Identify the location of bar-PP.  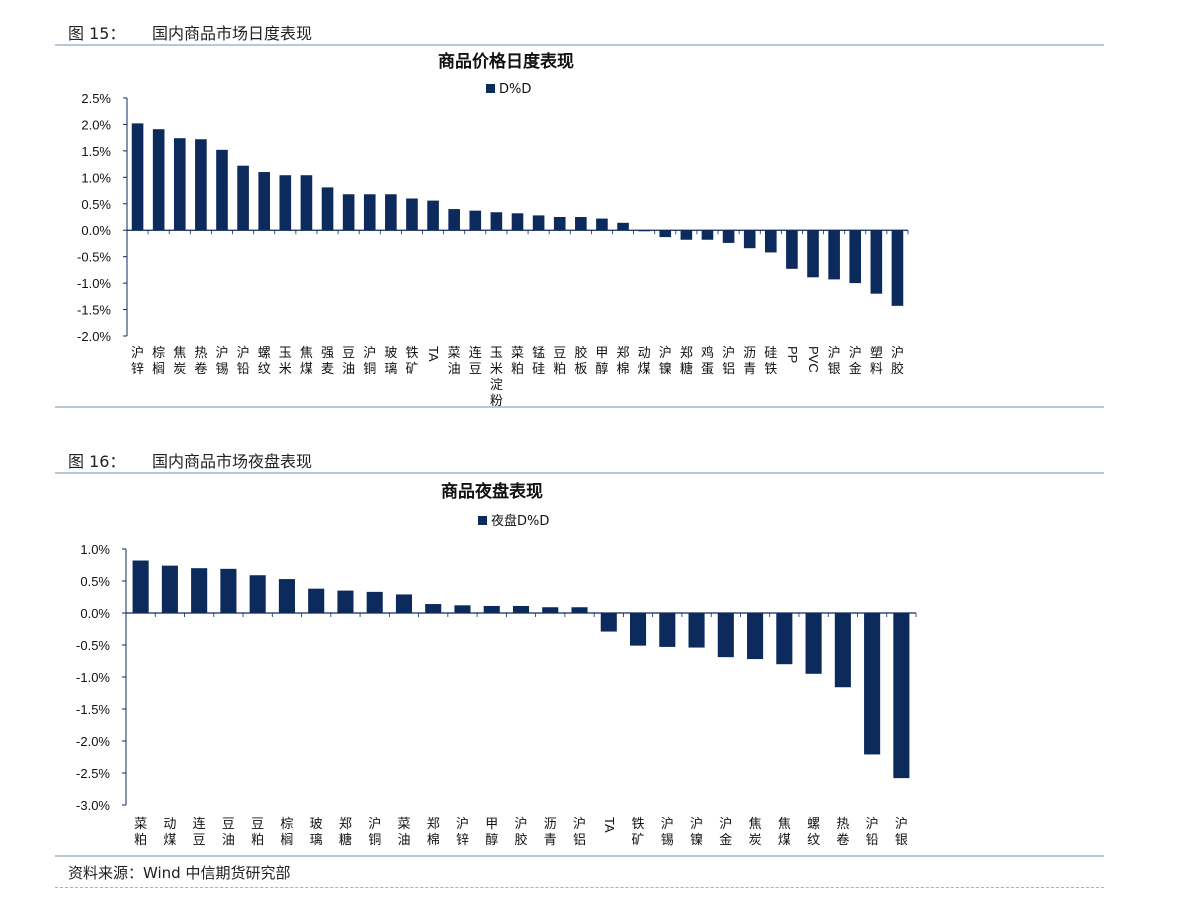
(792, 249).